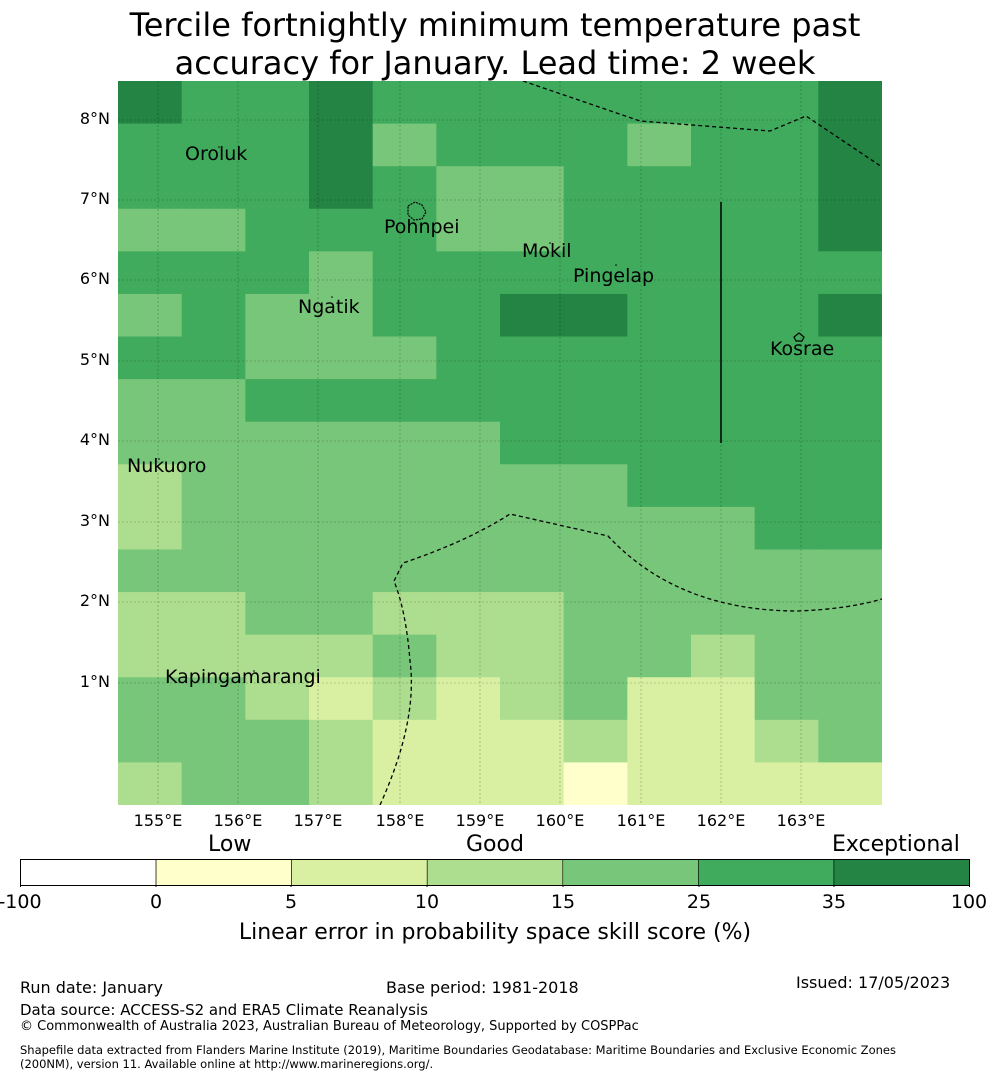  I want to click on colorbar-segments, so click(495, 872).